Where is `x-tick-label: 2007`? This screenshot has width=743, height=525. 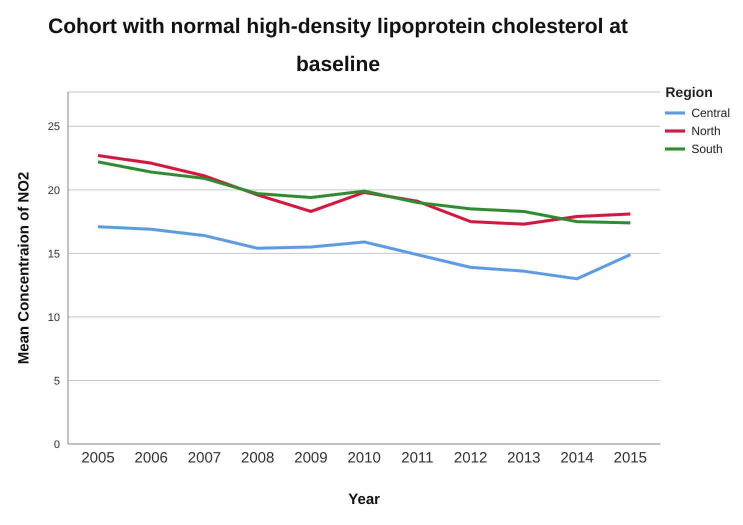
x-tick-label: 2007 is located at coordinates (205, 458).